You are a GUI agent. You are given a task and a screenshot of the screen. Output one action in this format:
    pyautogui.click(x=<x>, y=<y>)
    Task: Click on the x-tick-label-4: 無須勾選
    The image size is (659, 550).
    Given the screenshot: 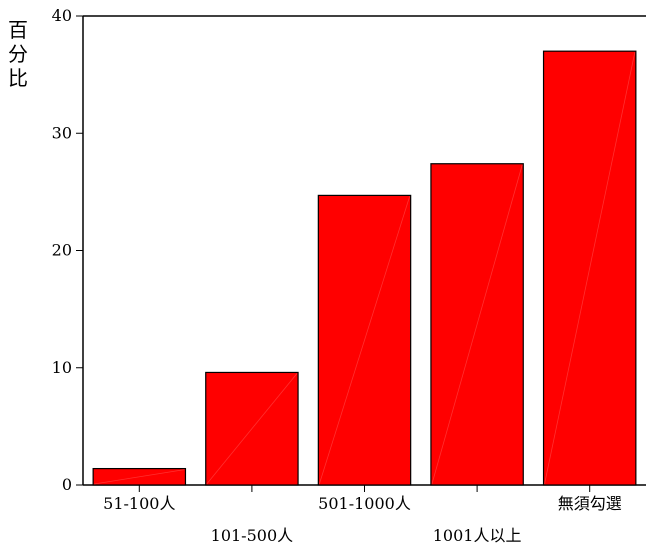 What is the action you would take?
    pyautogui.click(x=590, y=503)
    